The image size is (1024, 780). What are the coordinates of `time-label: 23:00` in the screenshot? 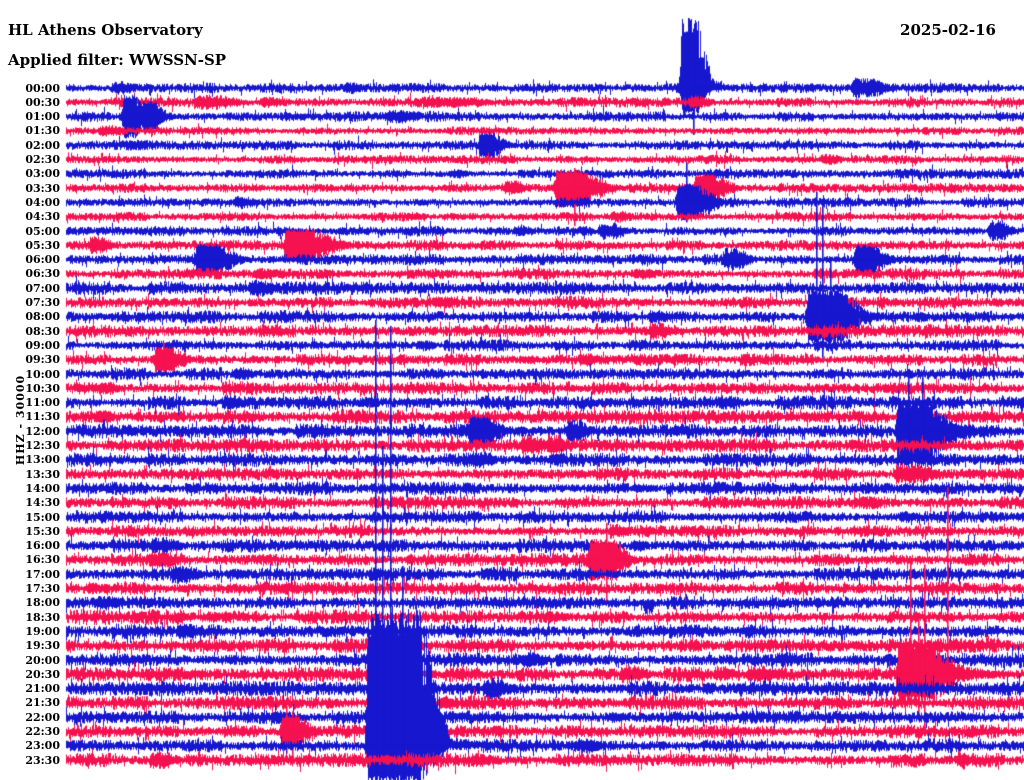 It's located at (42, 746).